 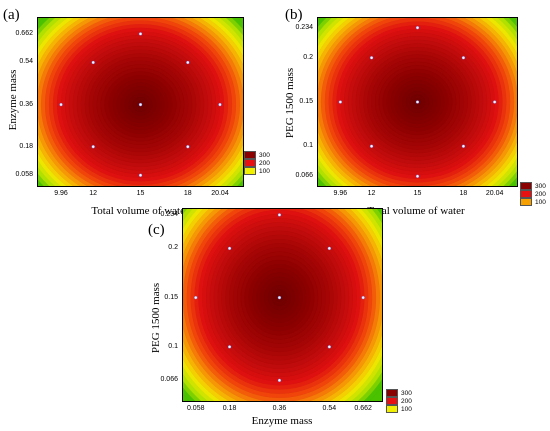 What do you see at coordinates (416, 211) in the screenshot?
I see `panel-b-x-axis-label: Total volume of water` at bounding box center [416, 211].